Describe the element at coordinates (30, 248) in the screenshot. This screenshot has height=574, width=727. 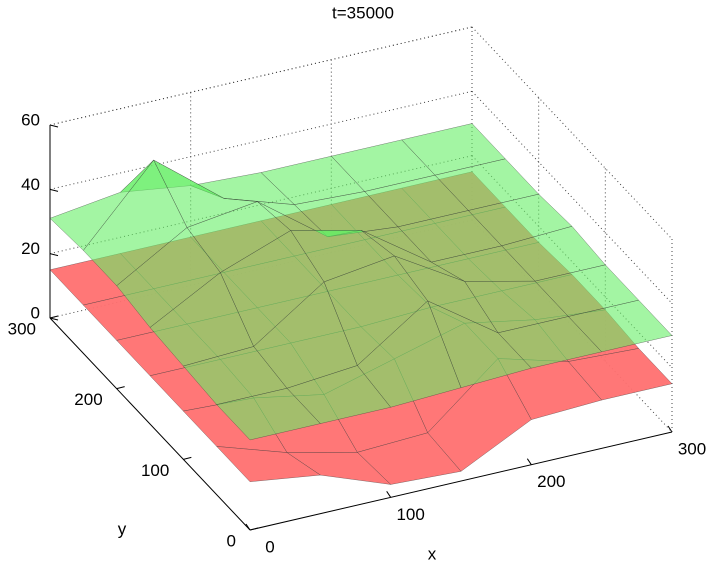
I see `z-tick-label: 20` at that location.